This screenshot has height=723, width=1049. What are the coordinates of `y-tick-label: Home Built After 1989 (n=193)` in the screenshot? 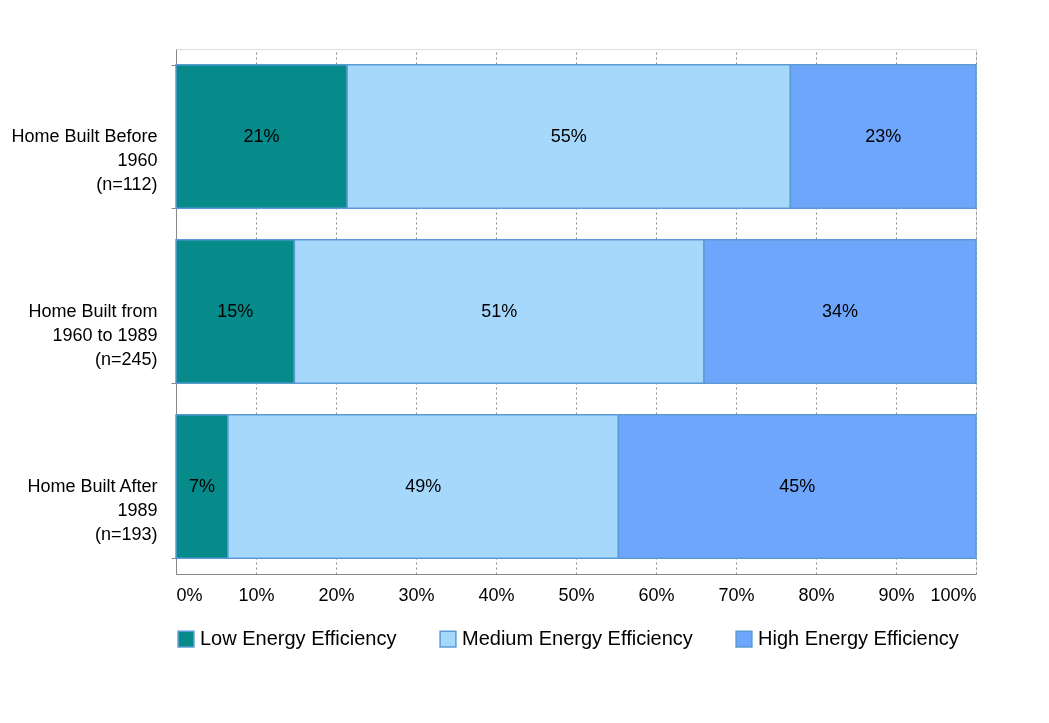 It's located at (92, 510).